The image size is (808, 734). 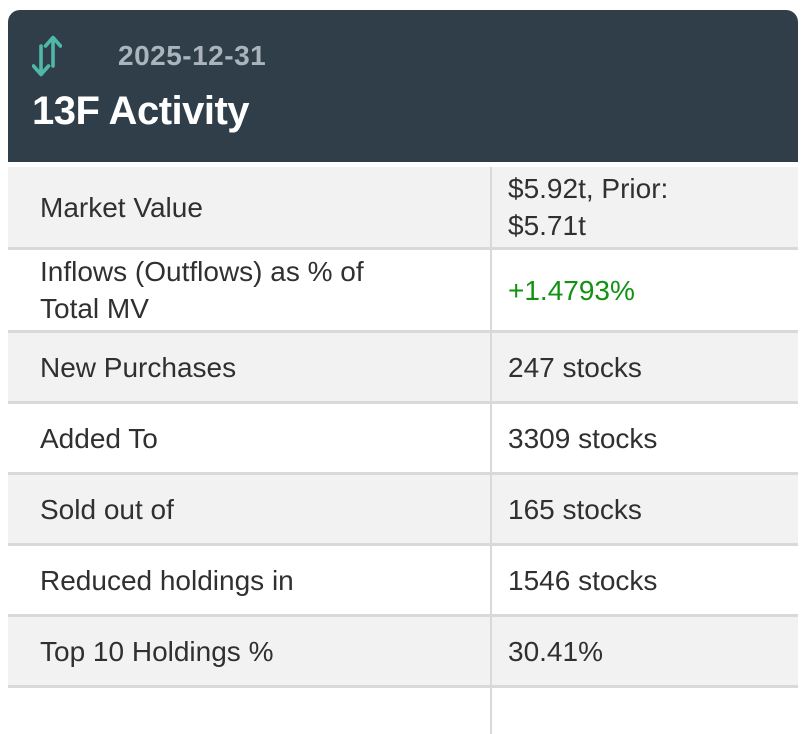 What do you see at coordinates (403, 365) in the screenshot?
I see `table-row-new-purchases: New Purchases 247 stocks` at bounding box center [403, 365].